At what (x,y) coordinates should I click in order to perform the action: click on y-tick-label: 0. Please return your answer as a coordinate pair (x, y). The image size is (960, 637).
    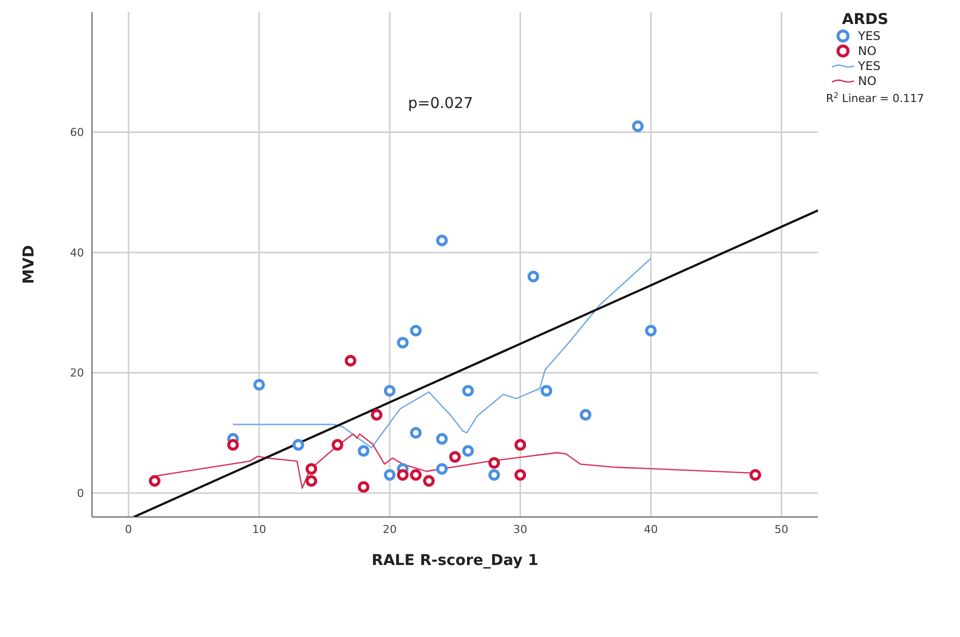
    Looking at the image, I should click on (80, 493).